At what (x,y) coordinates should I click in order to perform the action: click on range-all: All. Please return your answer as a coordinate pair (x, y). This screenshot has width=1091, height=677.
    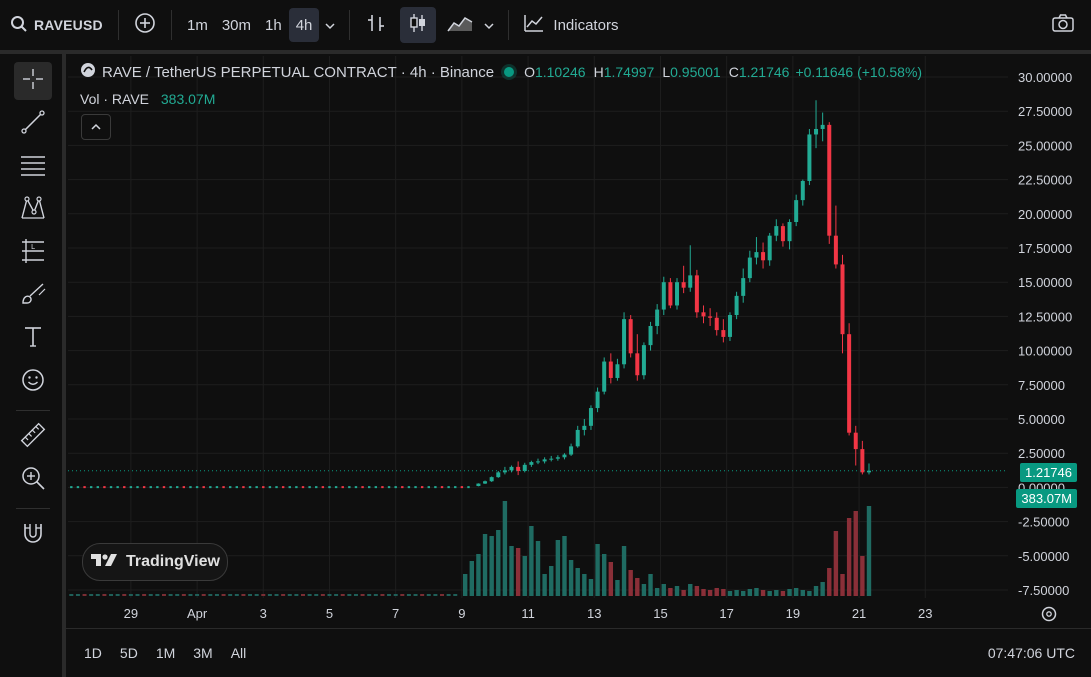
    Looking at the image, I should click on (238, 653).